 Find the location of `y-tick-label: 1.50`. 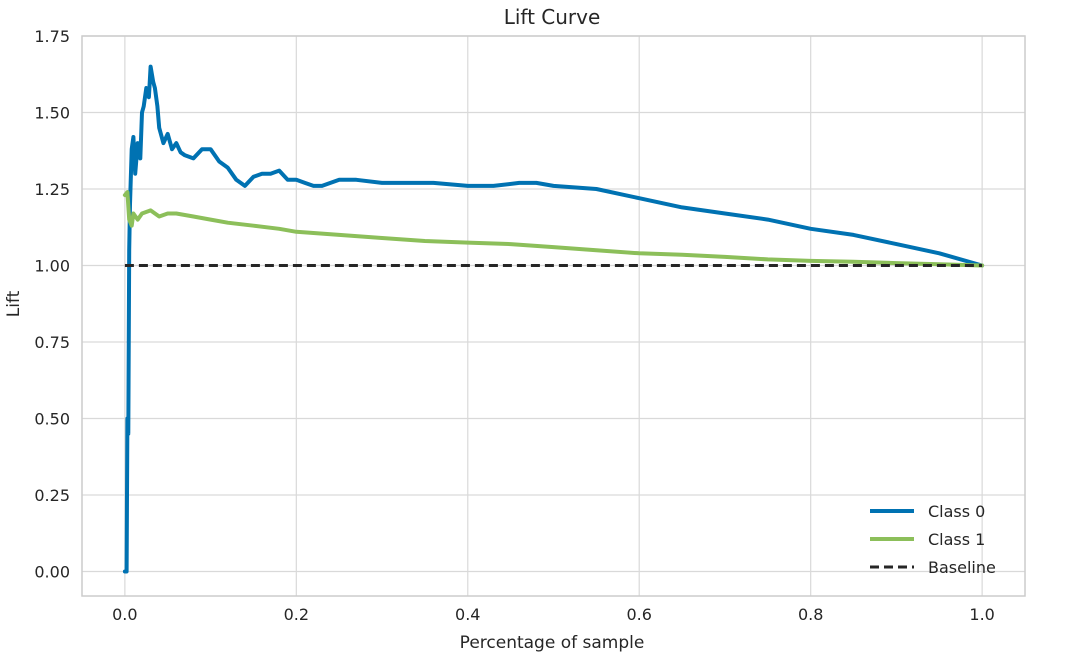

y-tick-label: 1.50 is located at coordinates (52, 113).